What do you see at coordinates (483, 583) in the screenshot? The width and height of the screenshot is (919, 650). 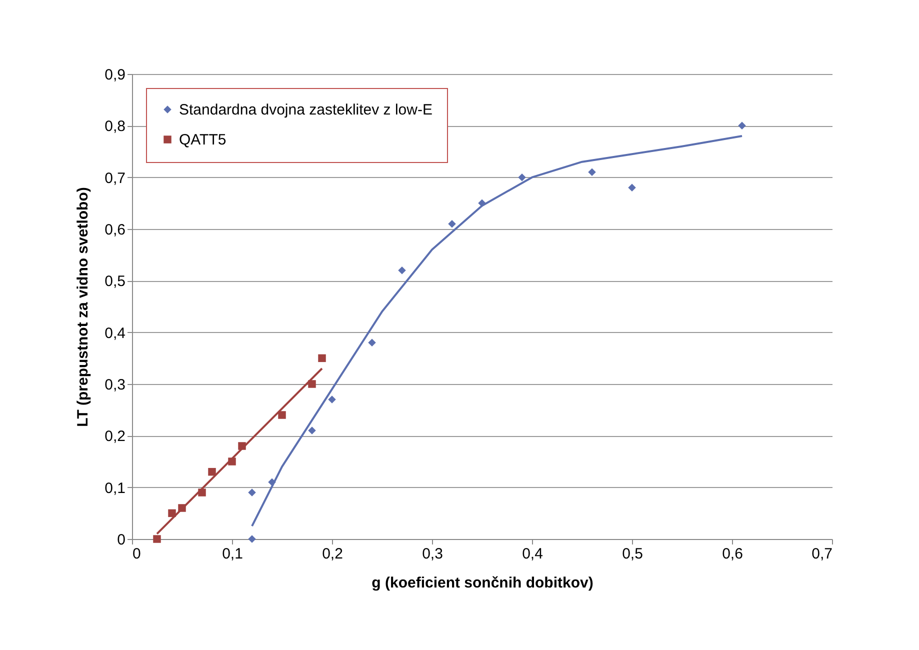 I see `x-axis-title: g (koeficient sončnih dobitkov)` at bounding box center [483, 583].